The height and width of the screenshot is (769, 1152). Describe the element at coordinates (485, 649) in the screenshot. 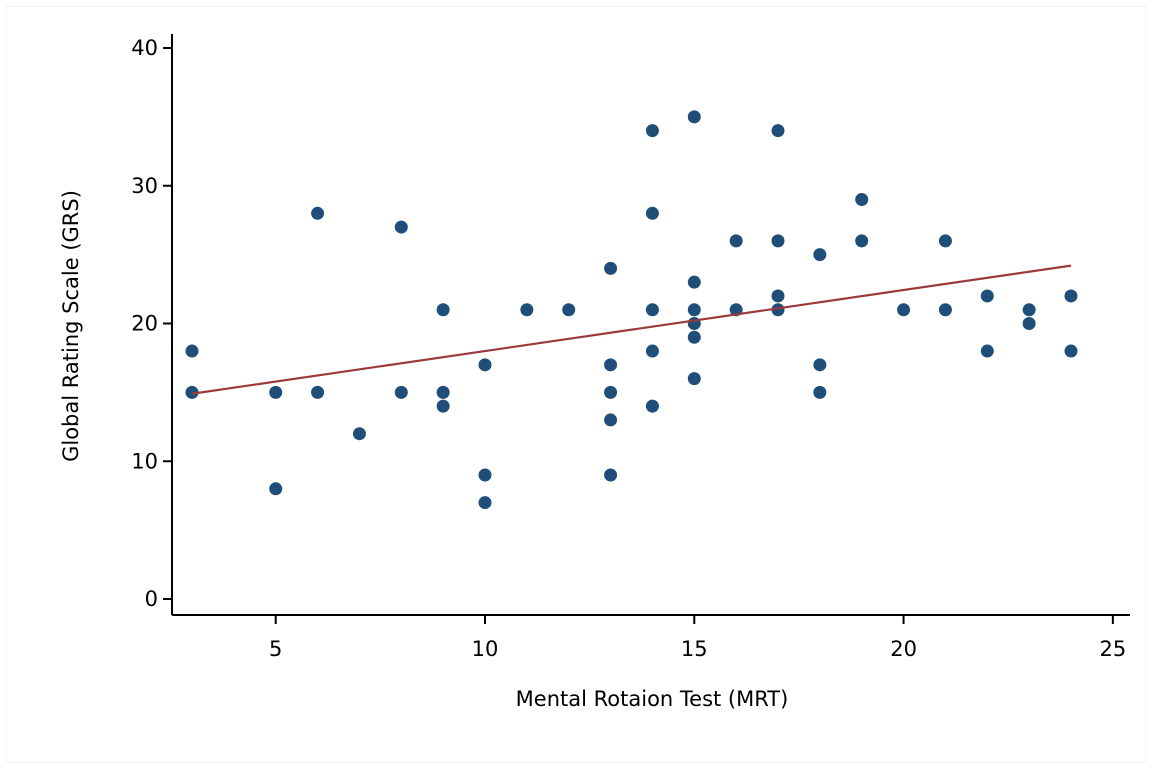

I see `x-tick-label: 10` at that location.